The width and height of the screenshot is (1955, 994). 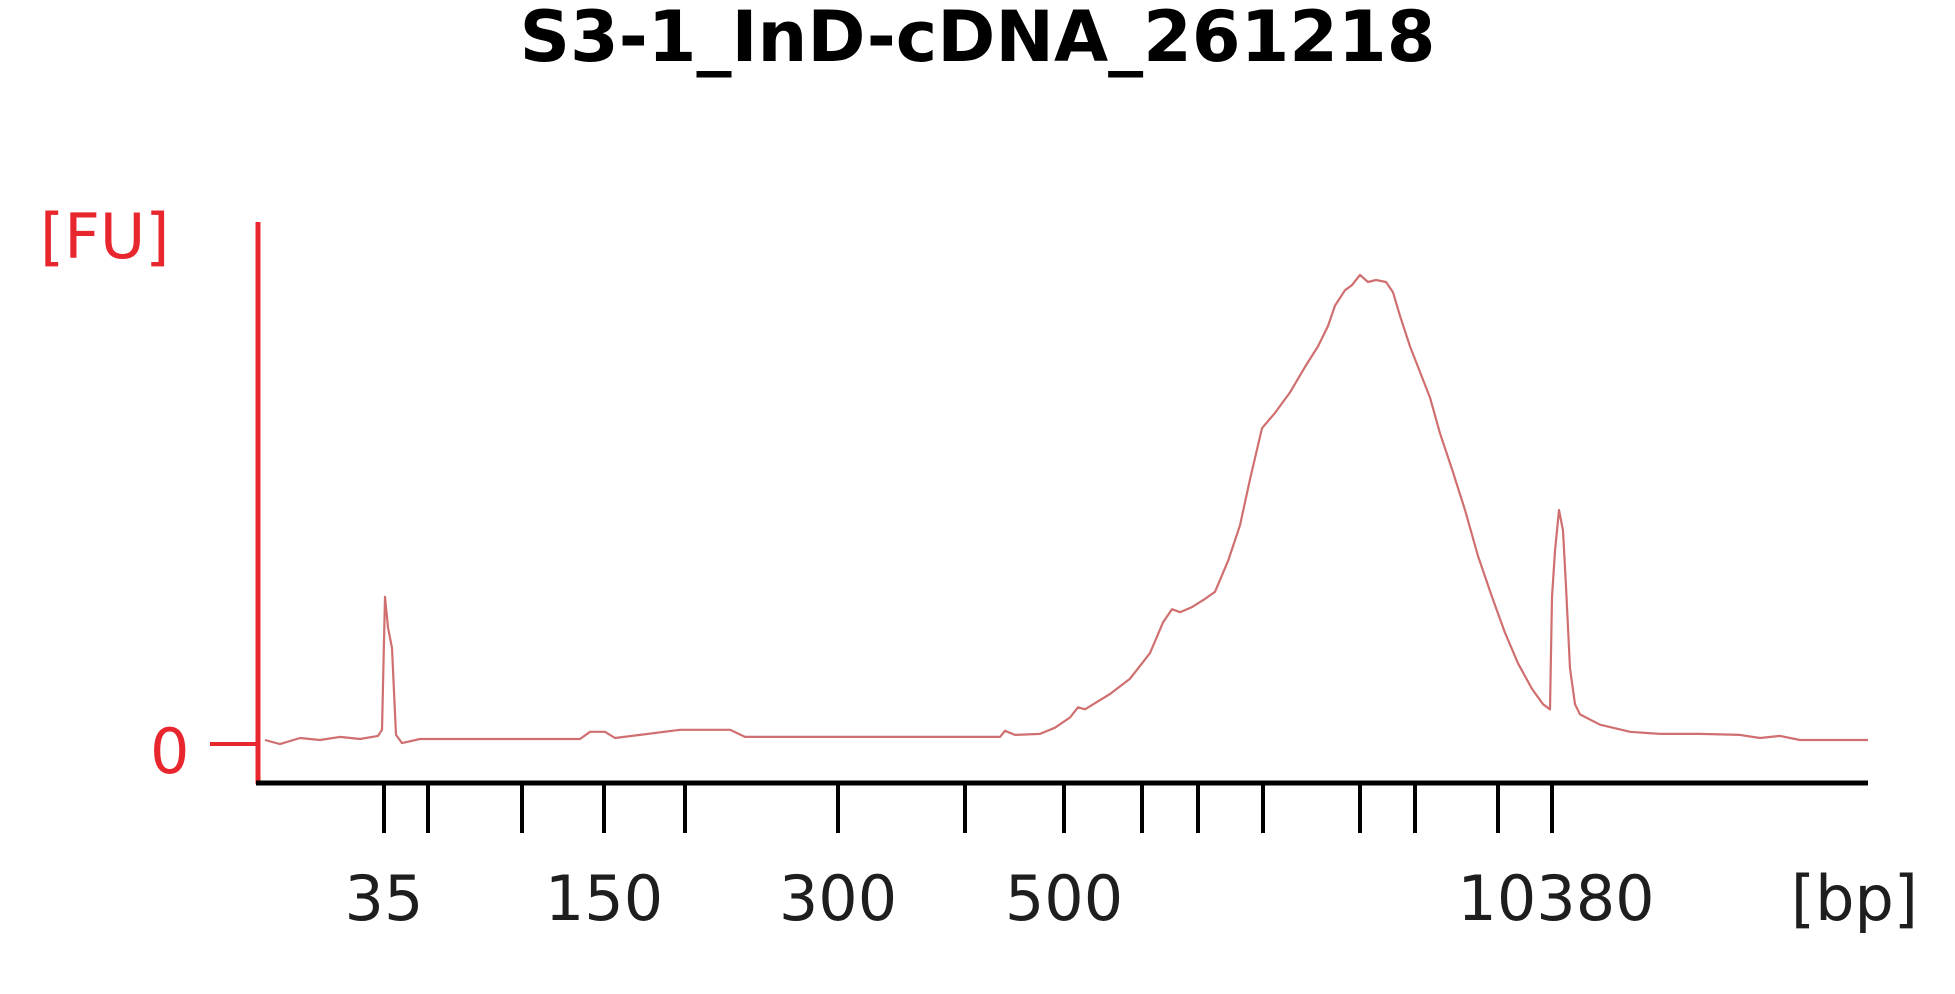 What do you see at coordinates (104, 236) in the screenshot?
I see `y-axis-label: [FU]` at bounding box center [104, 236].